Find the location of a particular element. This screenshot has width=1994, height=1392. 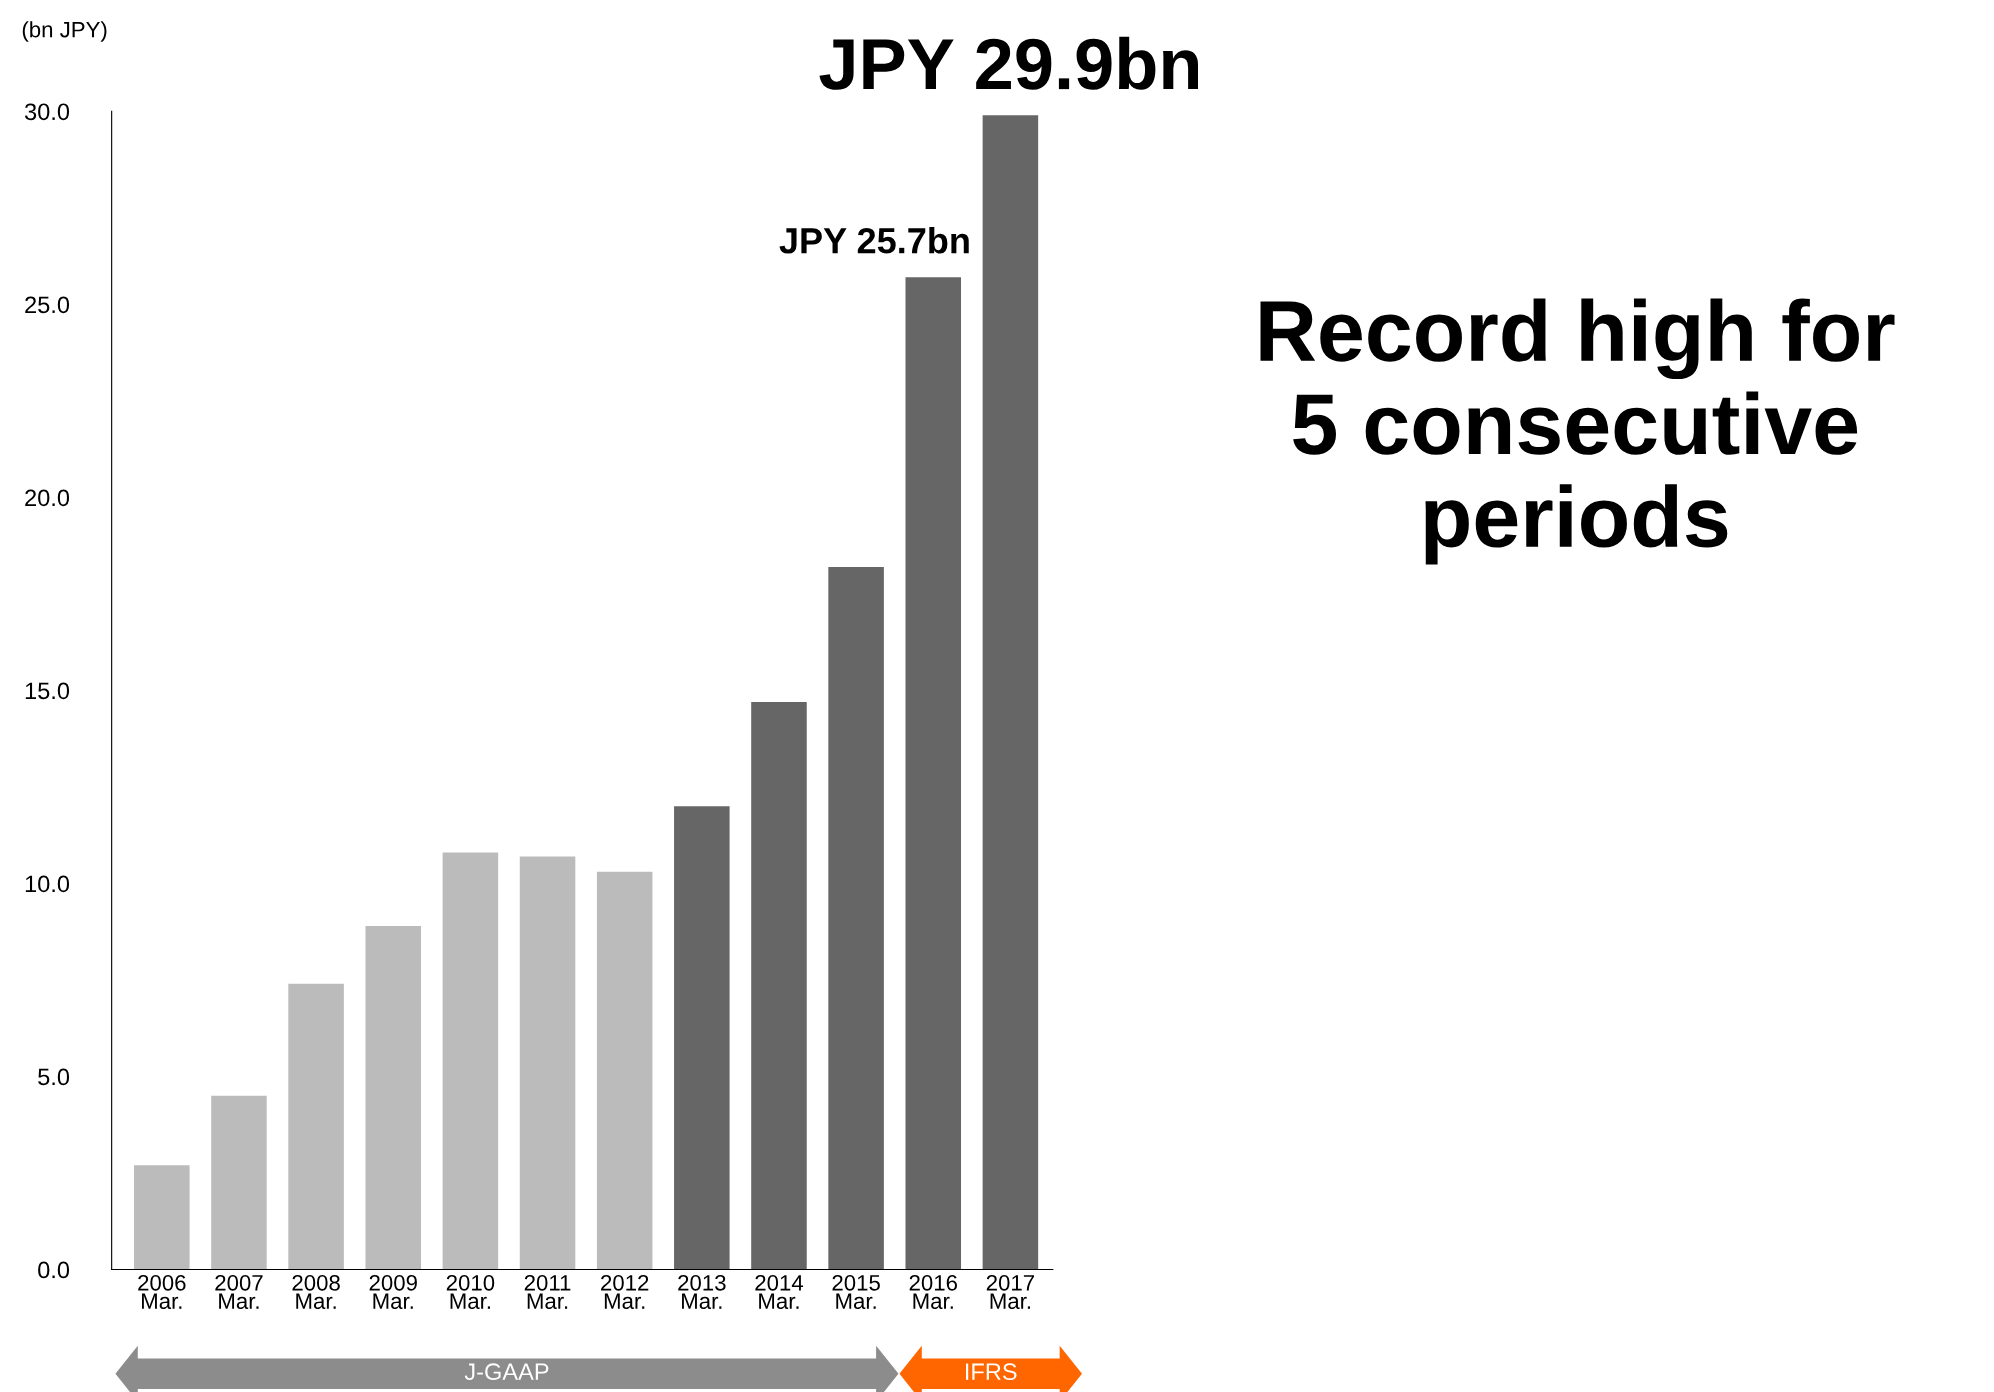

y-tick-label: 0.0 is located at coordinates (54, 1270).